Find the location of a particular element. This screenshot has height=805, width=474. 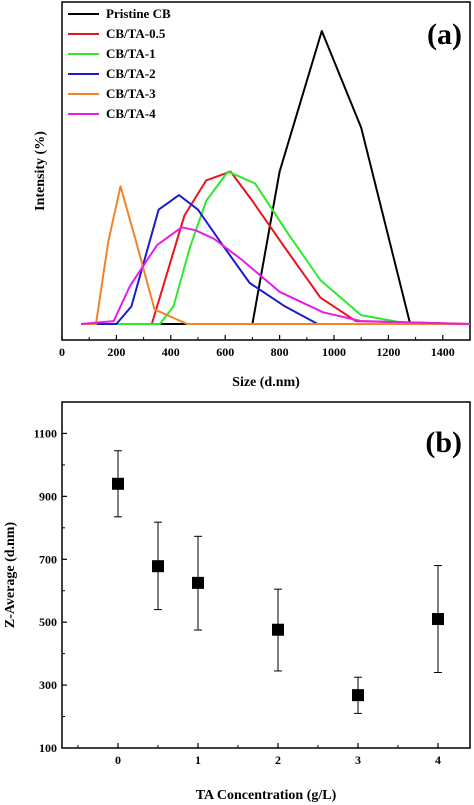

y-tick-label: 100 is located at coordinates (48, 748).